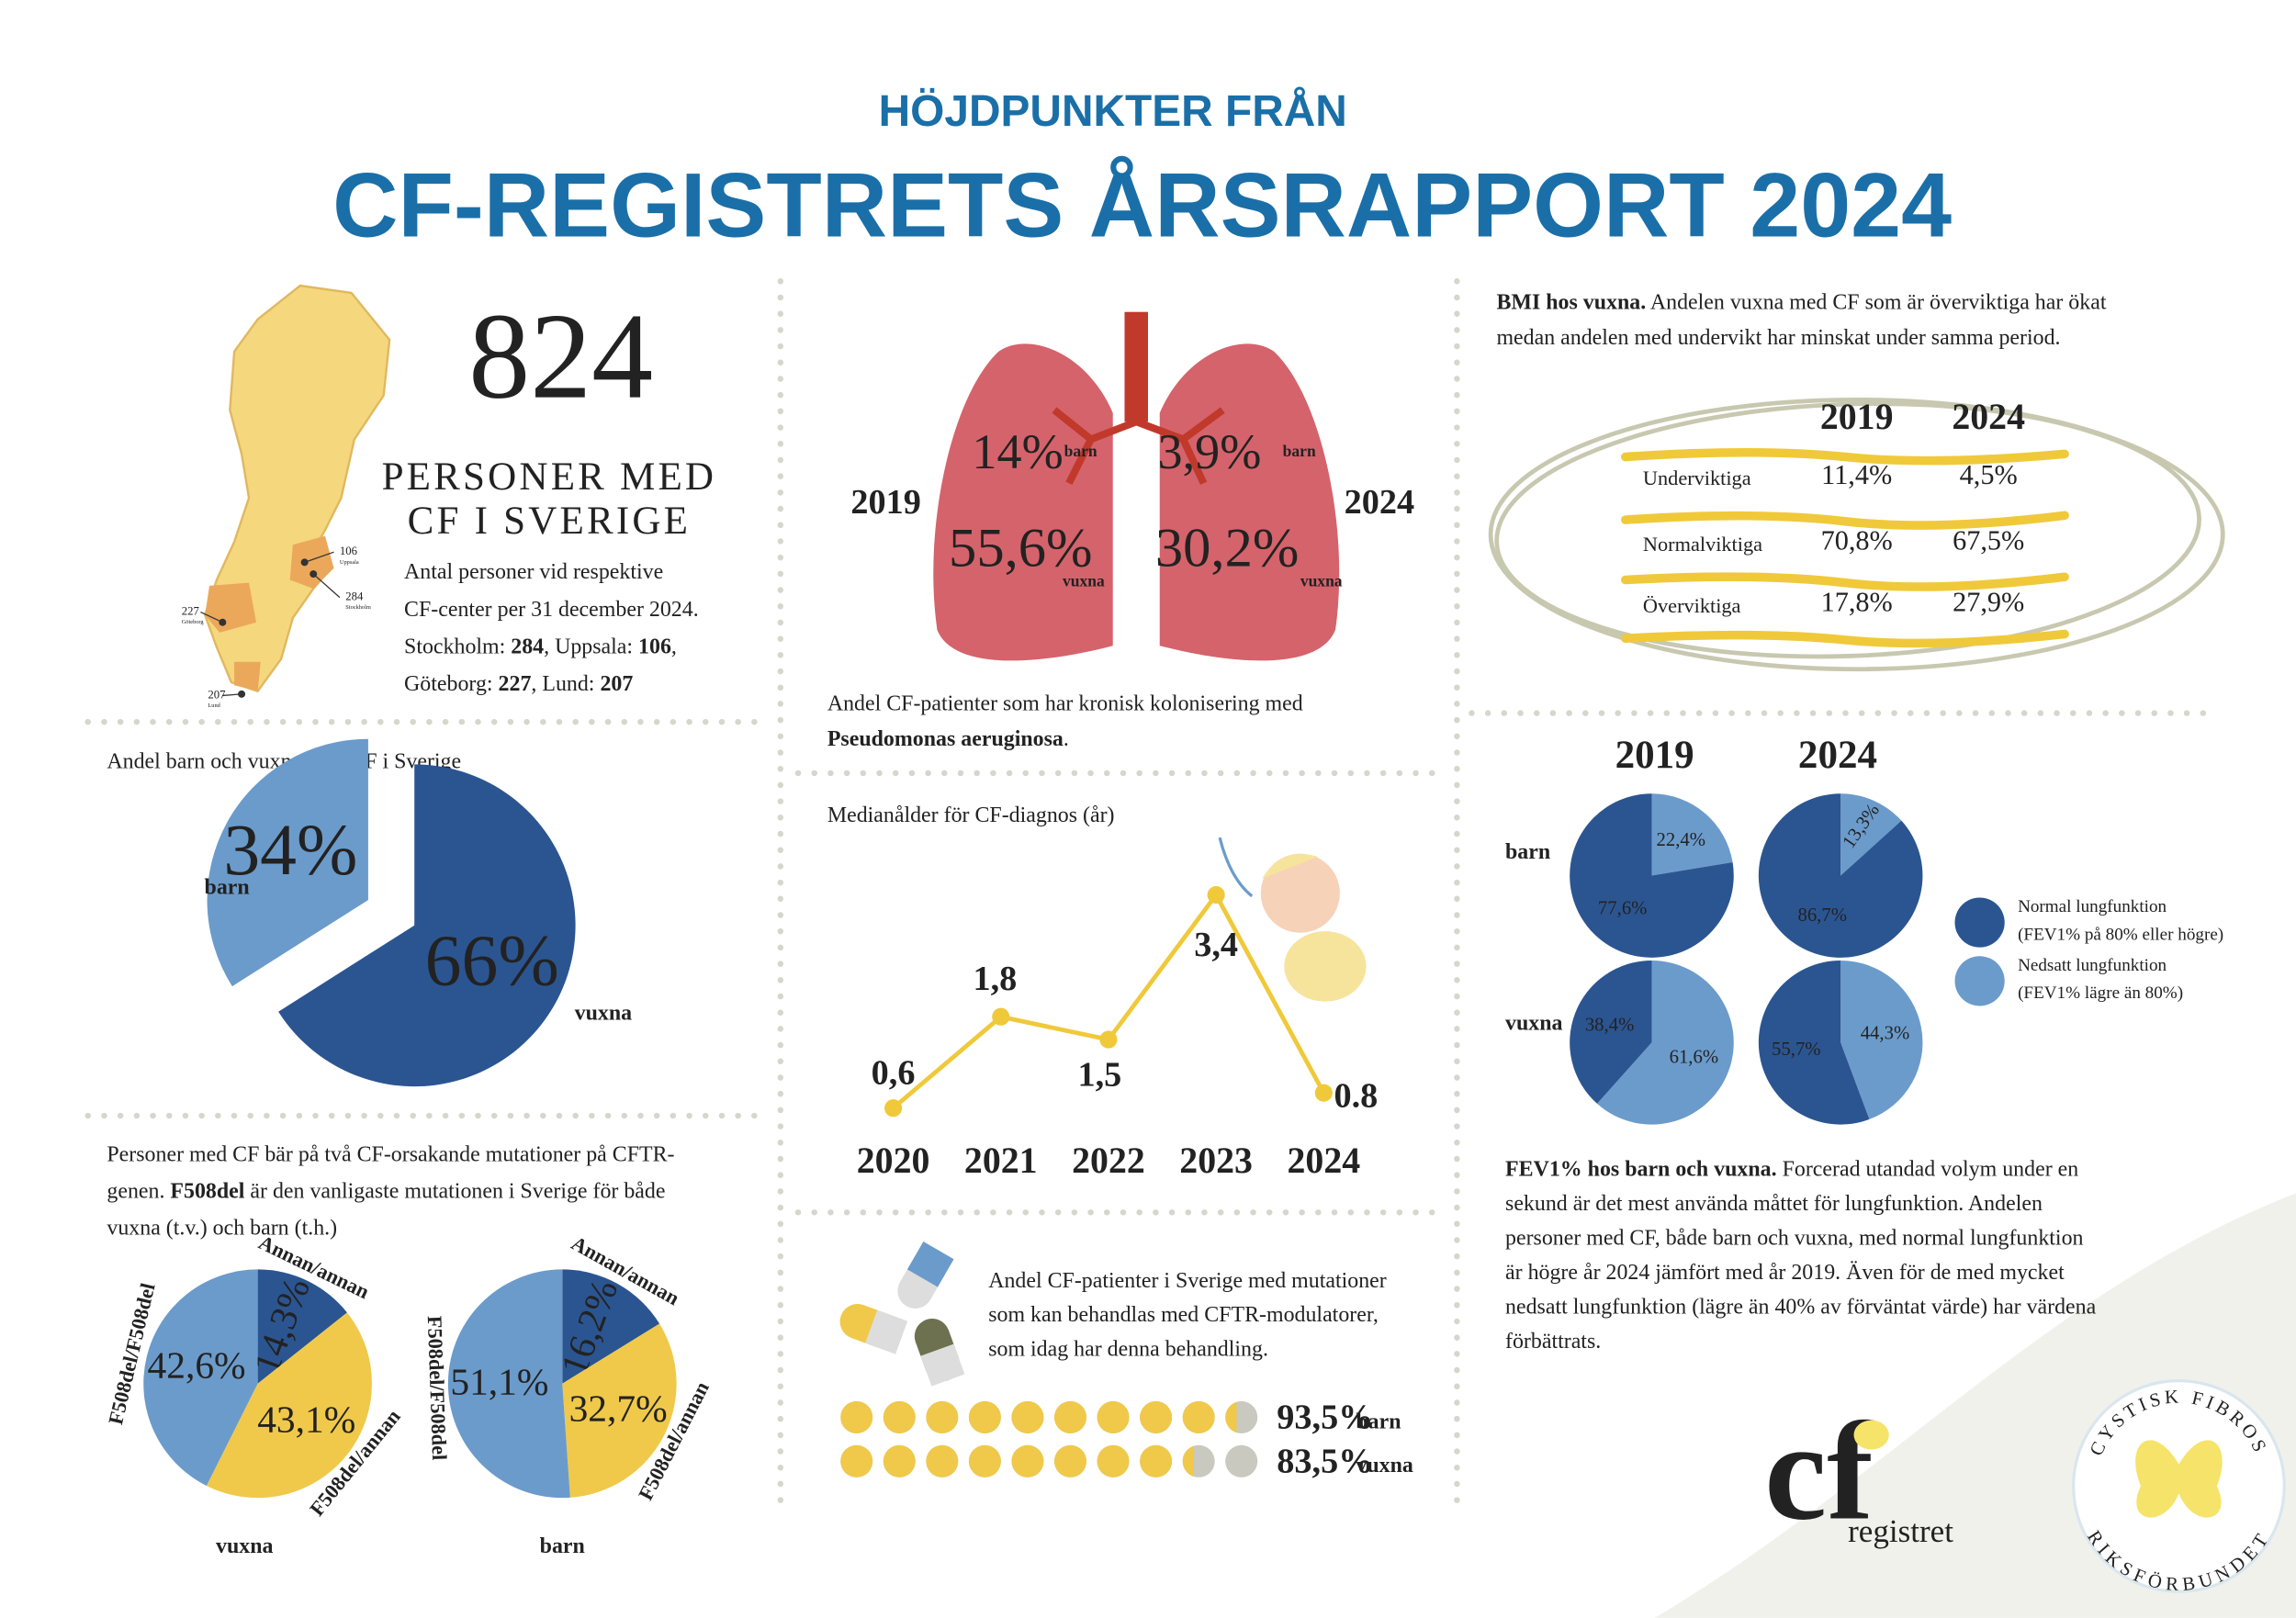  I want to click on kicker: HÖJDPUNKTER FRÅN, so click(1113, 111).